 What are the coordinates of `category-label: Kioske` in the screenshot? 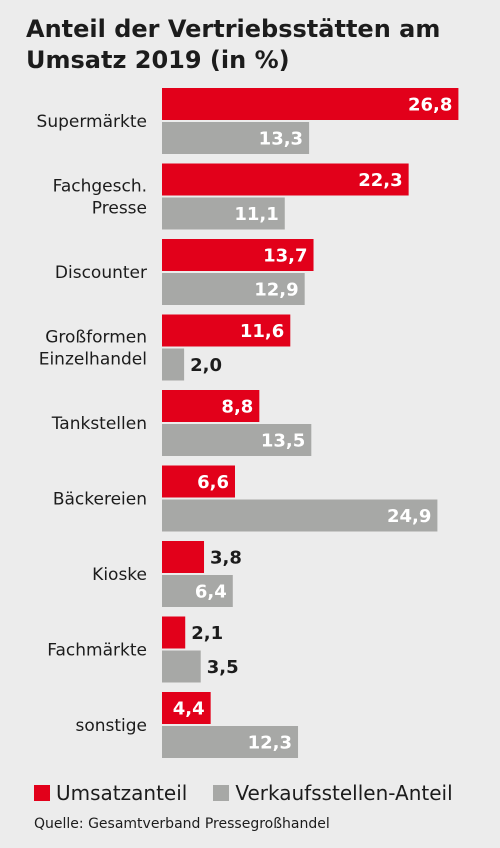 It's located at (119, 575).